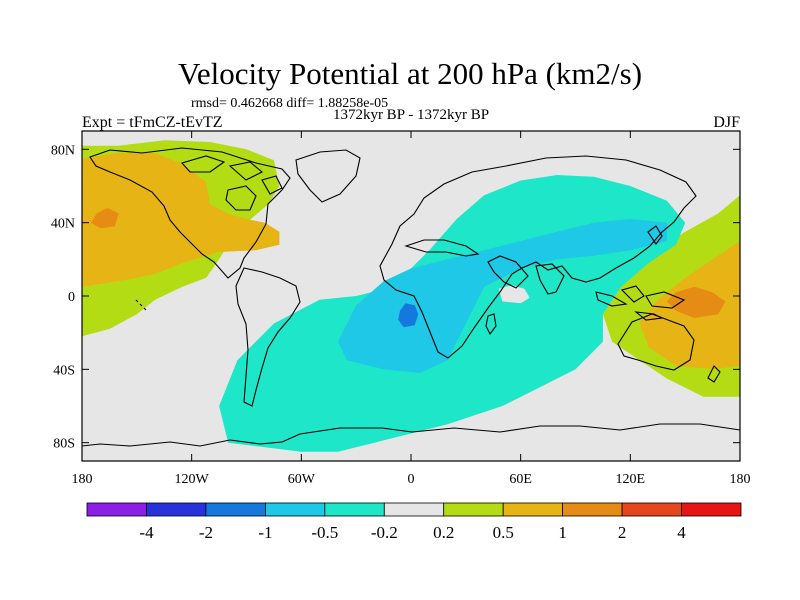 The image size is (800, 600). Describe the element at coordinates (714, 374) in the screenshot. I see `coast-new-zealand` at that location.